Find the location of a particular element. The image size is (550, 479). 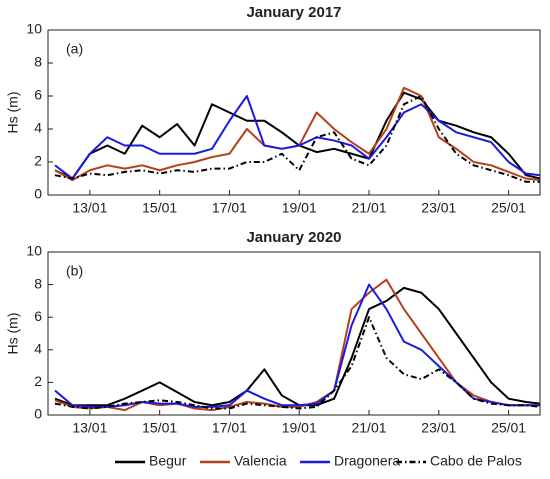

chart-title: January 2017 is located at coordinates (293, 12).